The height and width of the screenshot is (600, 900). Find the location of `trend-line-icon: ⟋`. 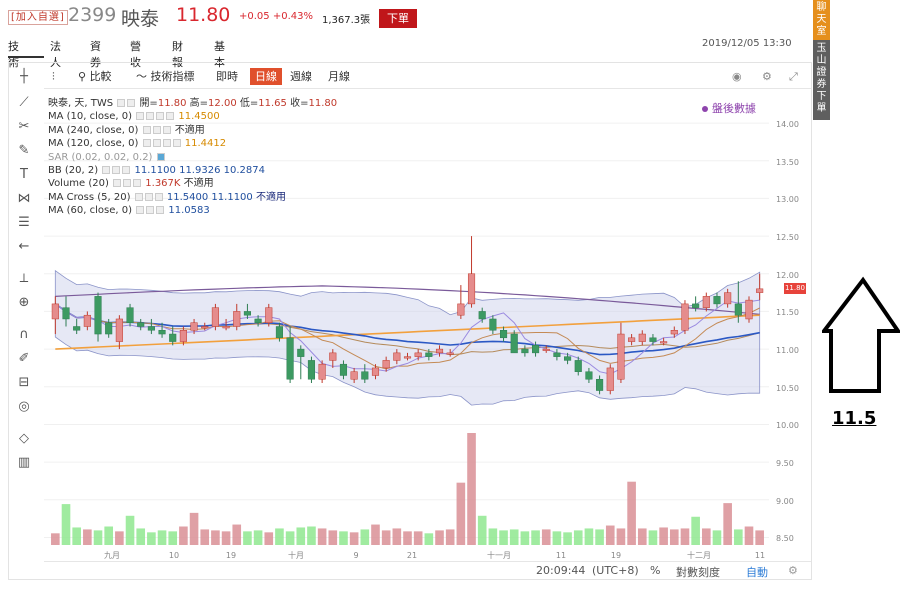

trend-line-icon: ⟋ is located at coordinates (24, 102).